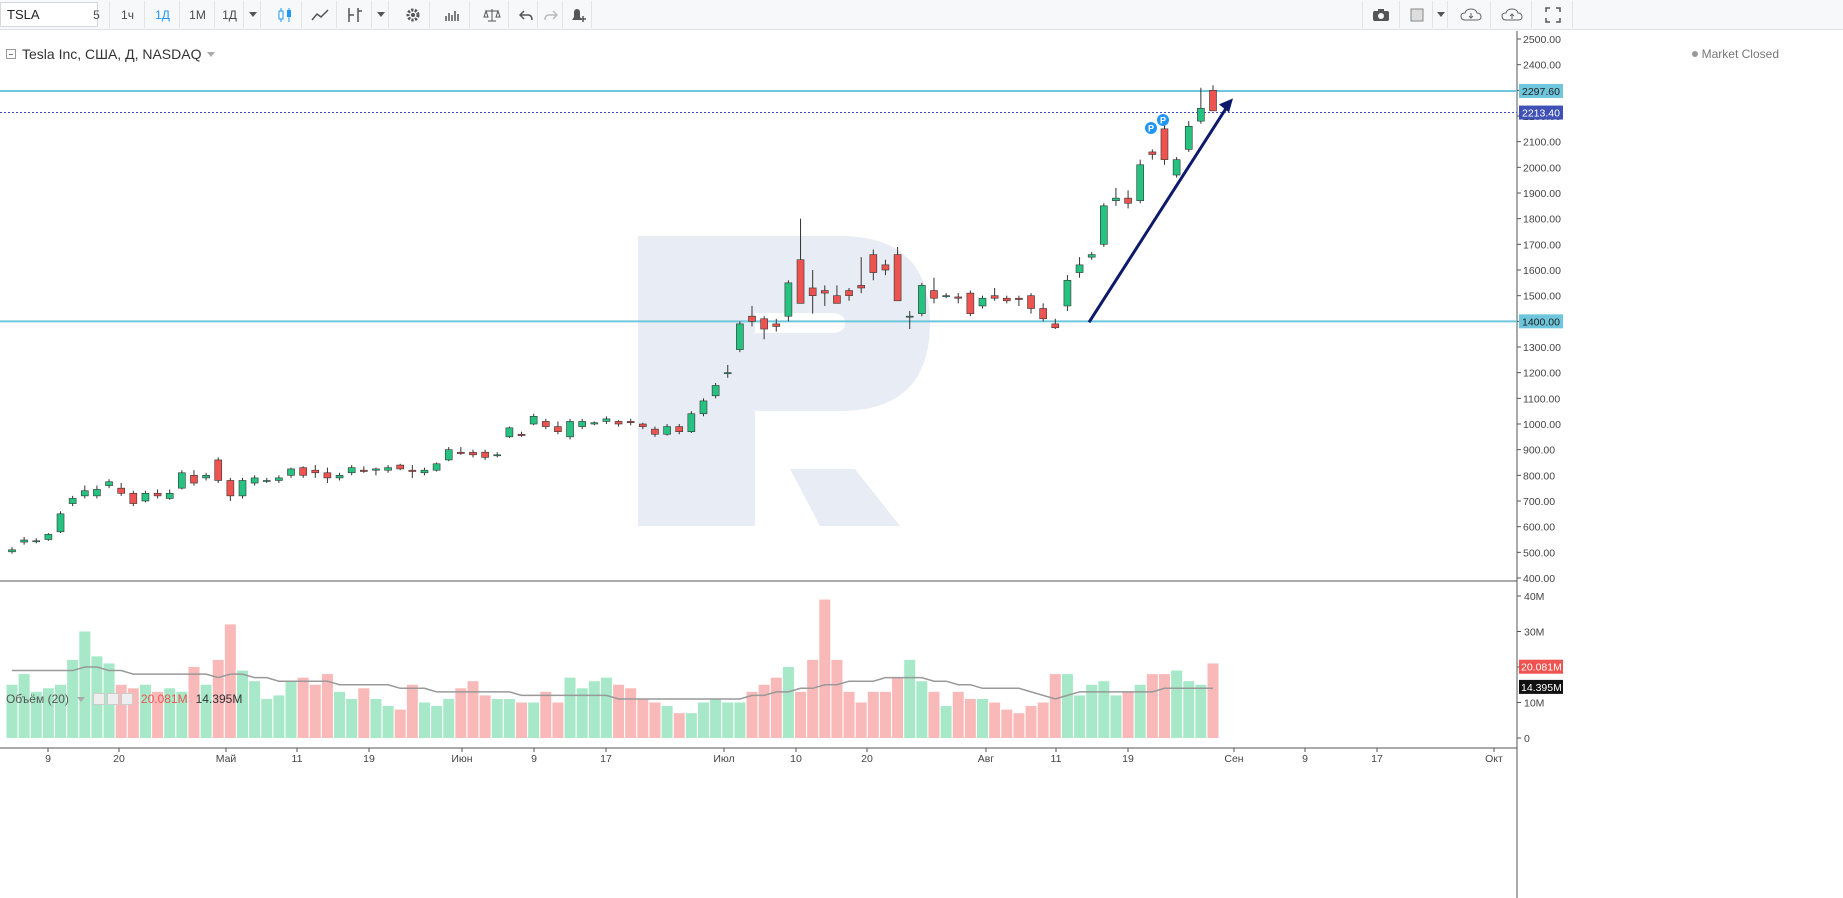 The width and height of the screenshot is (1843, 898). What do you see at coordinates (230, 14) in the screenshot?
I see `interval-custom-button: 1Д` at bounding box center [230, 14].